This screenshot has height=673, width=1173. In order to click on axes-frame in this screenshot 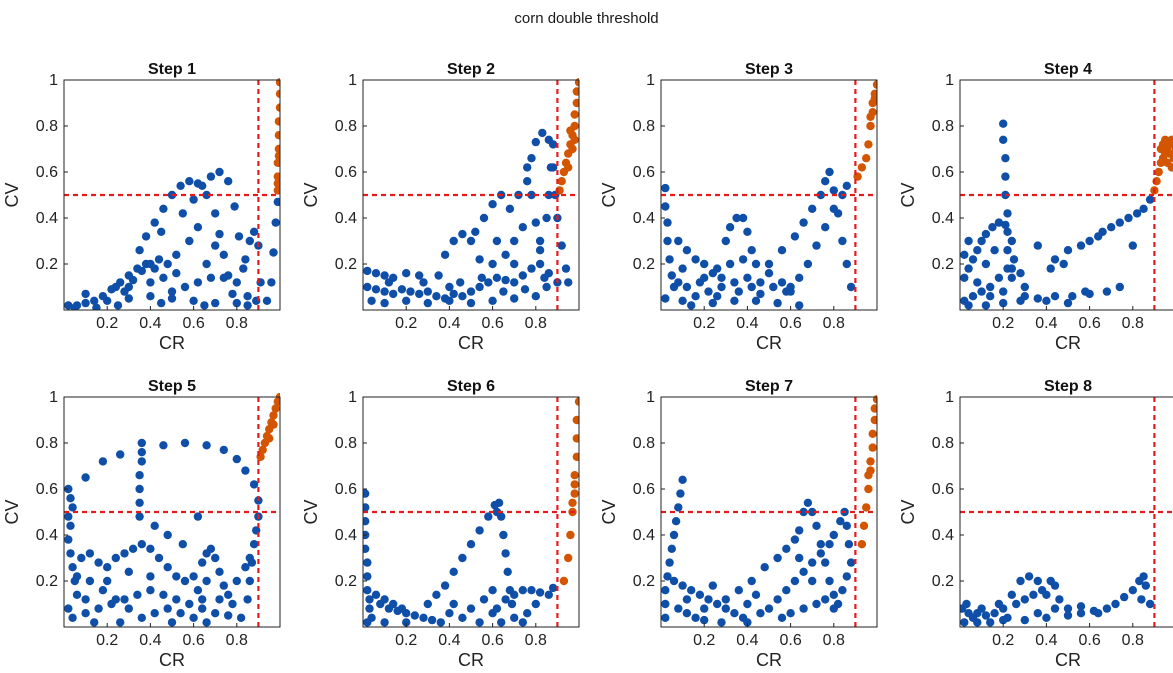, I will do `click(1066, 195)`.